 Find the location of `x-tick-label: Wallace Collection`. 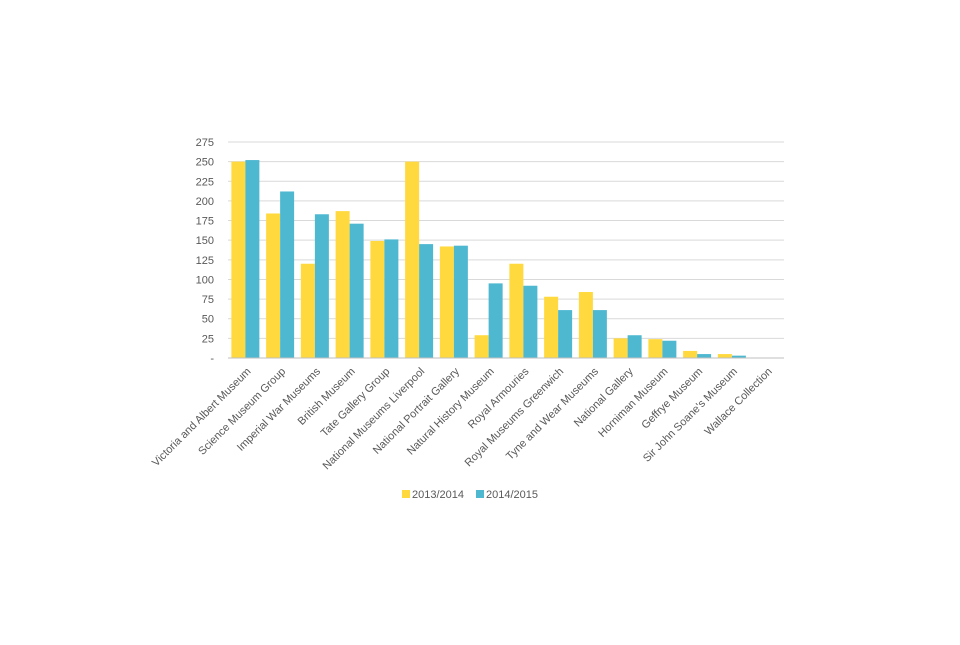

x-tick-label: Wallace Collection is located at coordinates (739, 402).